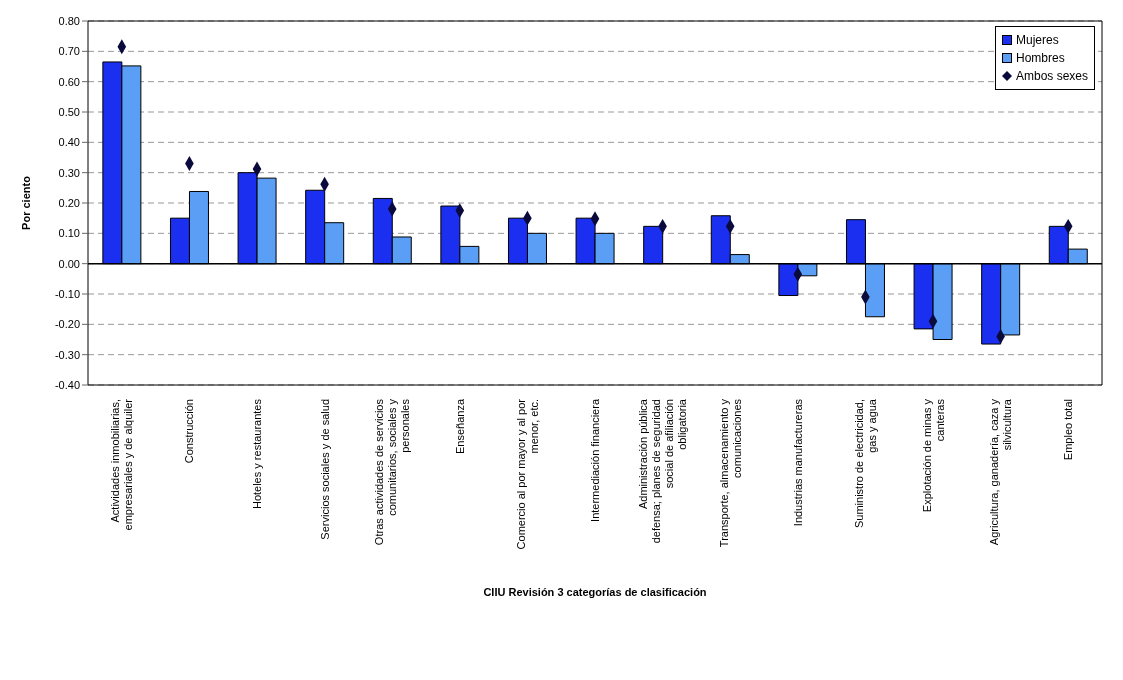  What do you see at coordinates (257, 454) in the screenshot?
I see `x-tick-label: Hoteles y restaurantes` at bounding box center [257, 454].